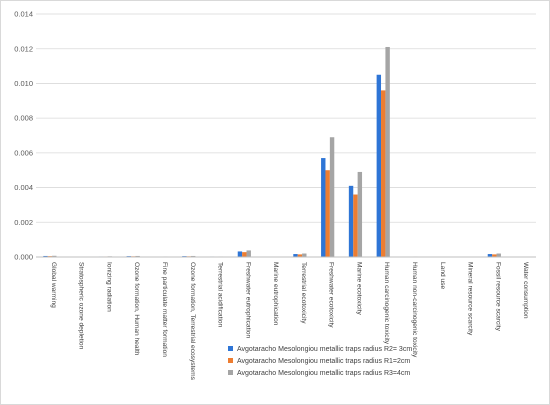 This screenshot has width=550, height=405. Describe the element at coordinates (497, 297) in the screenshot. I see `x-category-label: Fossil resource scarcity` at that location.